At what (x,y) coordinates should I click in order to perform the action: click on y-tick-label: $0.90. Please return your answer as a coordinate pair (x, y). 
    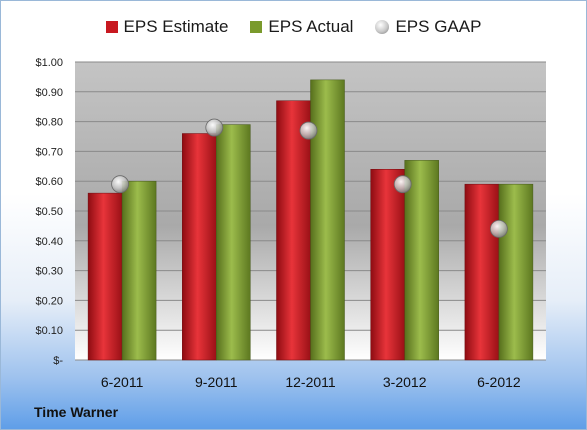
    Looking at the image, I should click on (49, 93).